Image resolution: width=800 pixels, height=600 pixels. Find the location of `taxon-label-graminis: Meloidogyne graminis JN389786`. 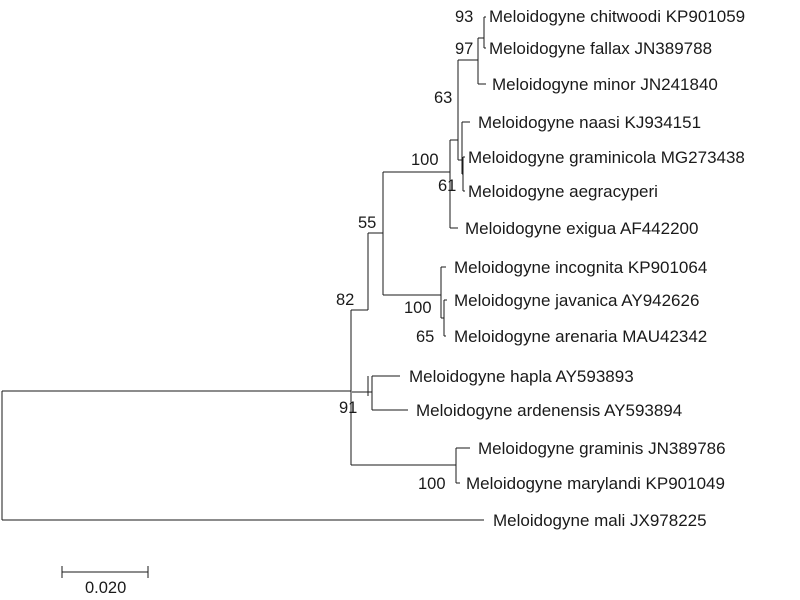

taxon-label-graminis: Meloidogyne graminis JN389786 is located at coordinates (602, 448).